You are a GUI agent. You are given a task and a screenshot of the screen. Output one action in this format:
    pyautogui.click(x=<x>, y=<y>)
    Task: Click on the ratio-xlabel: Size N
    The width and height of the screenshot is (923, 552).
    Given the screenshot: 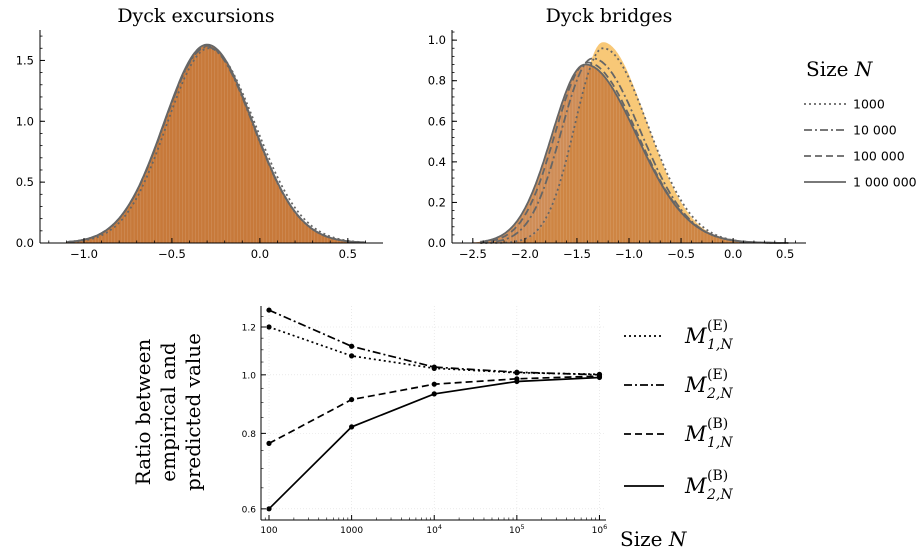 What is the action you would take?
    pyautogui.click(x=654, y=539)
    